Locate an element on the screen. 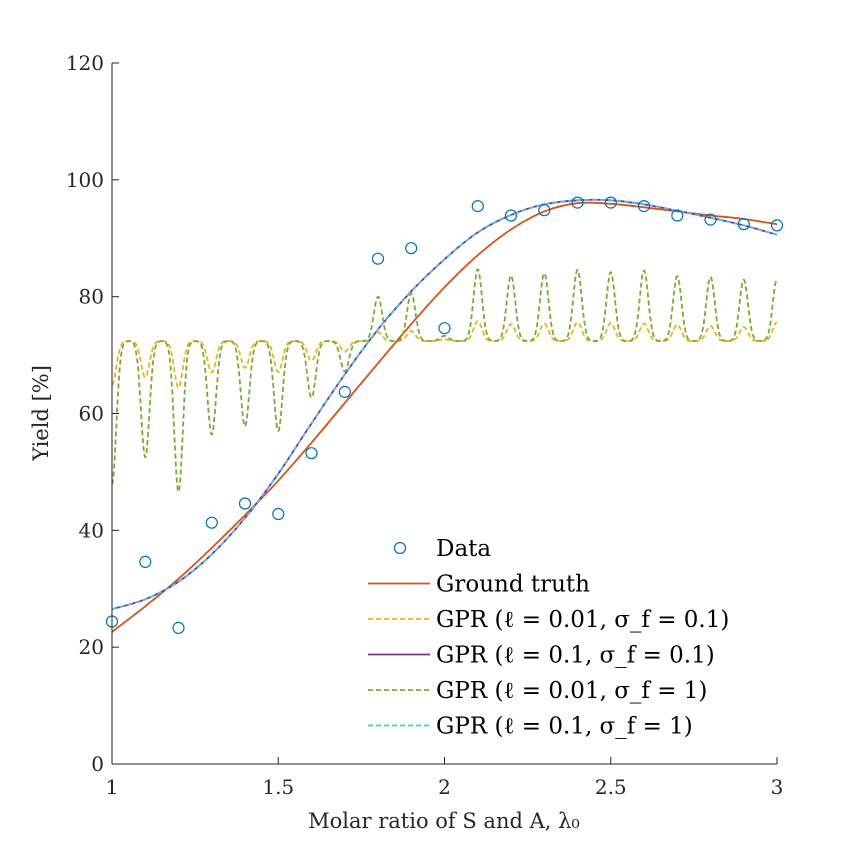 This screenshot has height=859, width=859. legend-label: GPR (ℓ = 0.1, σ_f = 1) is located at coordinates (564, 727).